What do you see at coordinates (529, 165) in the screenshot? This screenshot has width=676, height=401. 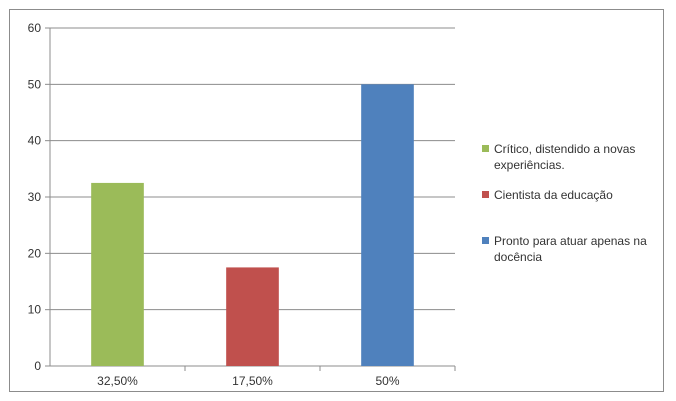 I see `legend-label: experiências.` at bounding box center [529, 165].